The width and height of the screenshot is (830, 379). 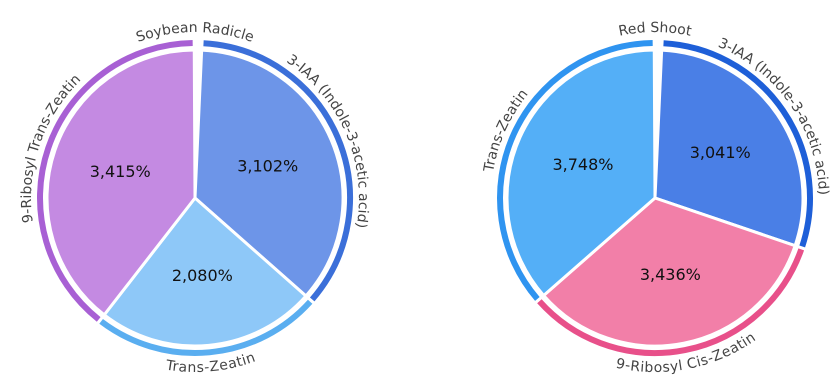 I want to click on title-path: Red Shoot, so click(x=655, y=30).